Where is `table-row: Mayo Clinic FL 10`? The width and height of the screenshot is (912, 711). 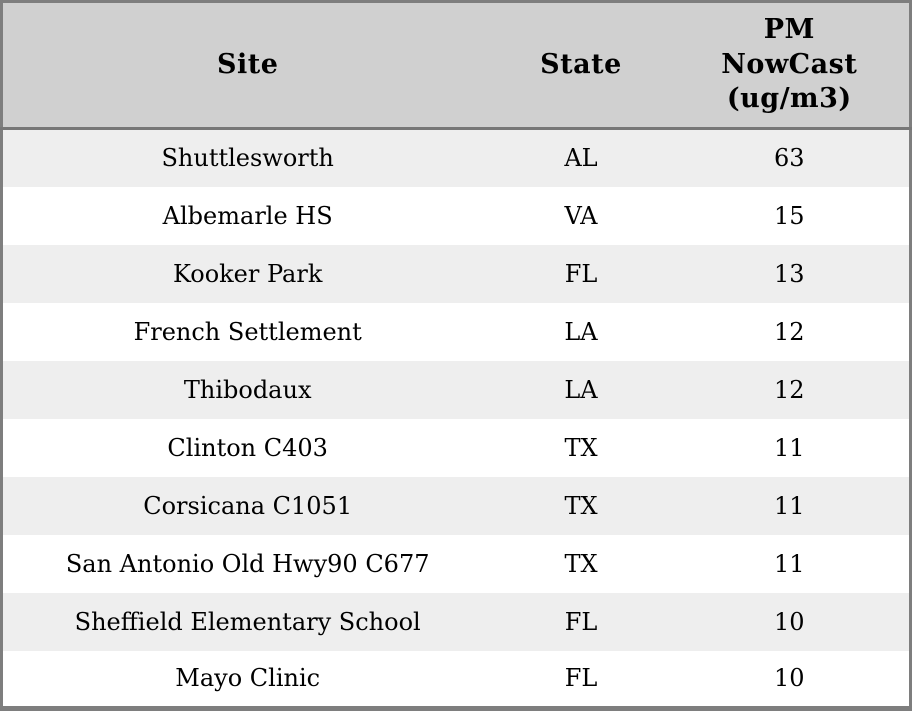
table-row: Mayo Clinic FL 10 is located at coordinates (456, 679).